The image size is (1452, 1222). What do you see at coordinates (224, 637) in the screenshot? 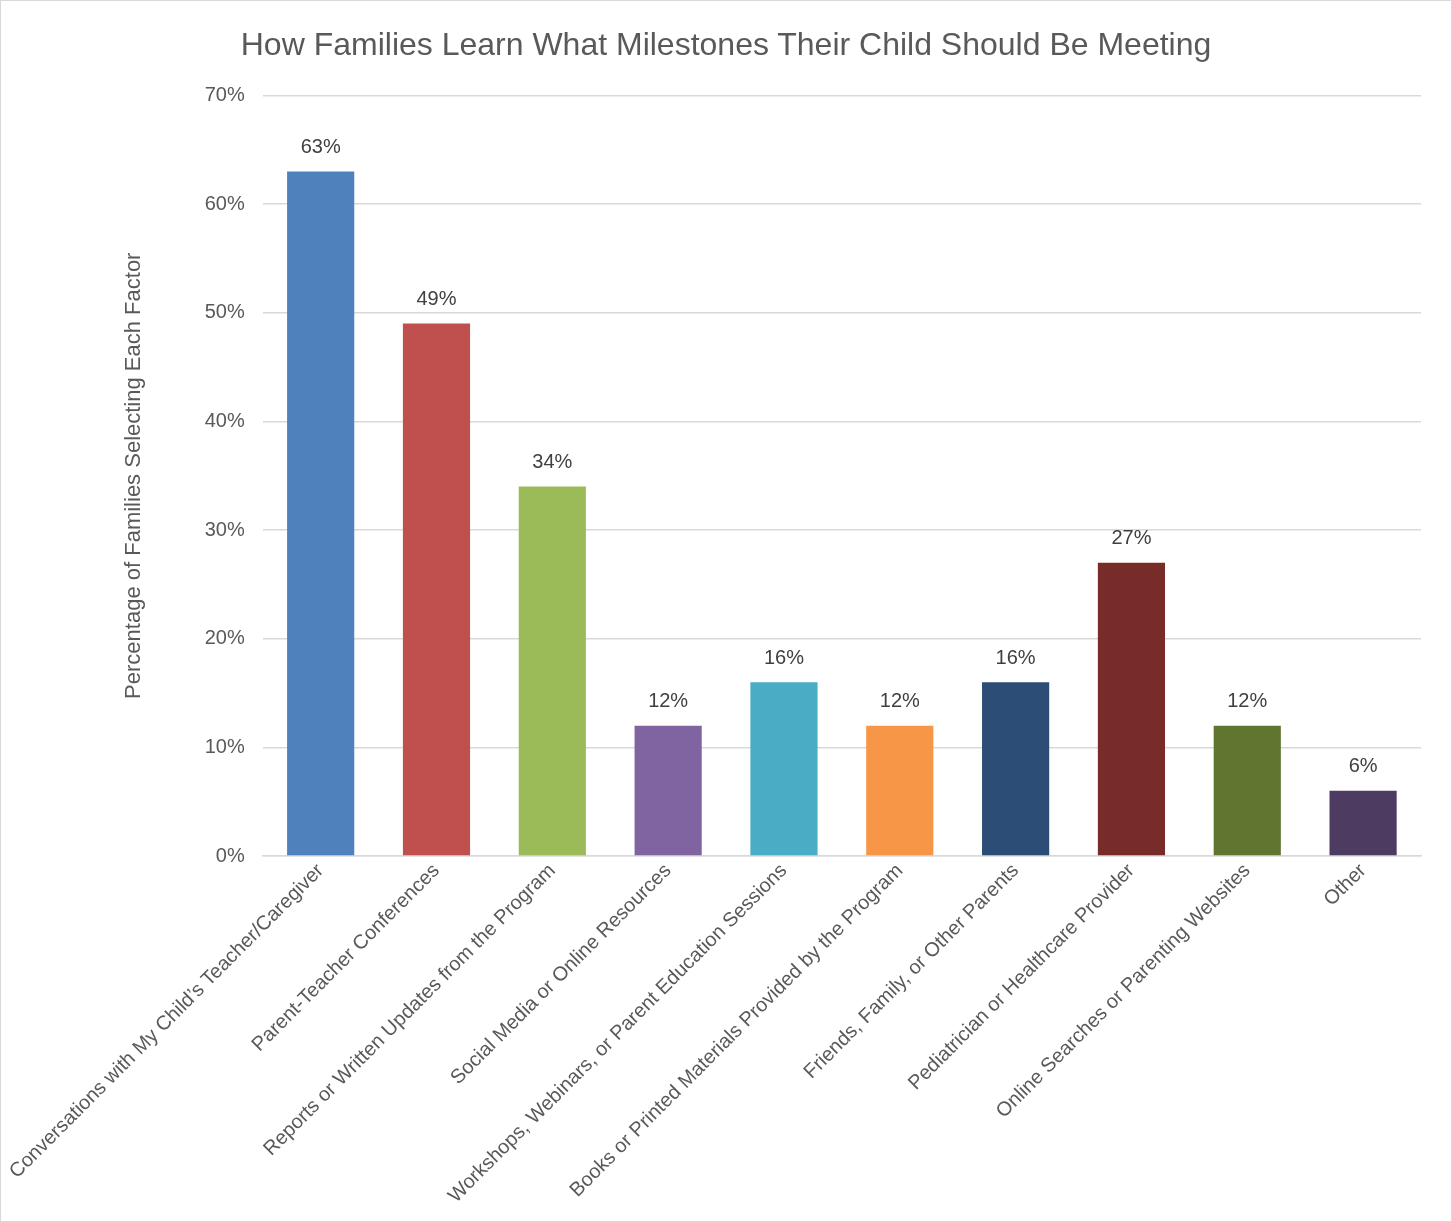
I see `y-tick-label: 20%` at bounding box center [224, 637].